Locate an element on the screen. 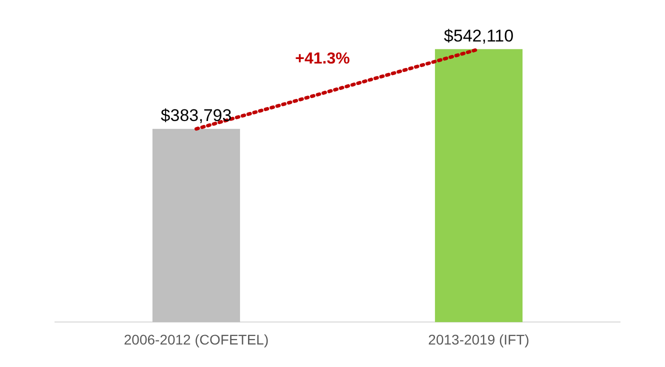  data-label: $383,793 is located at coordinates (196, 116).